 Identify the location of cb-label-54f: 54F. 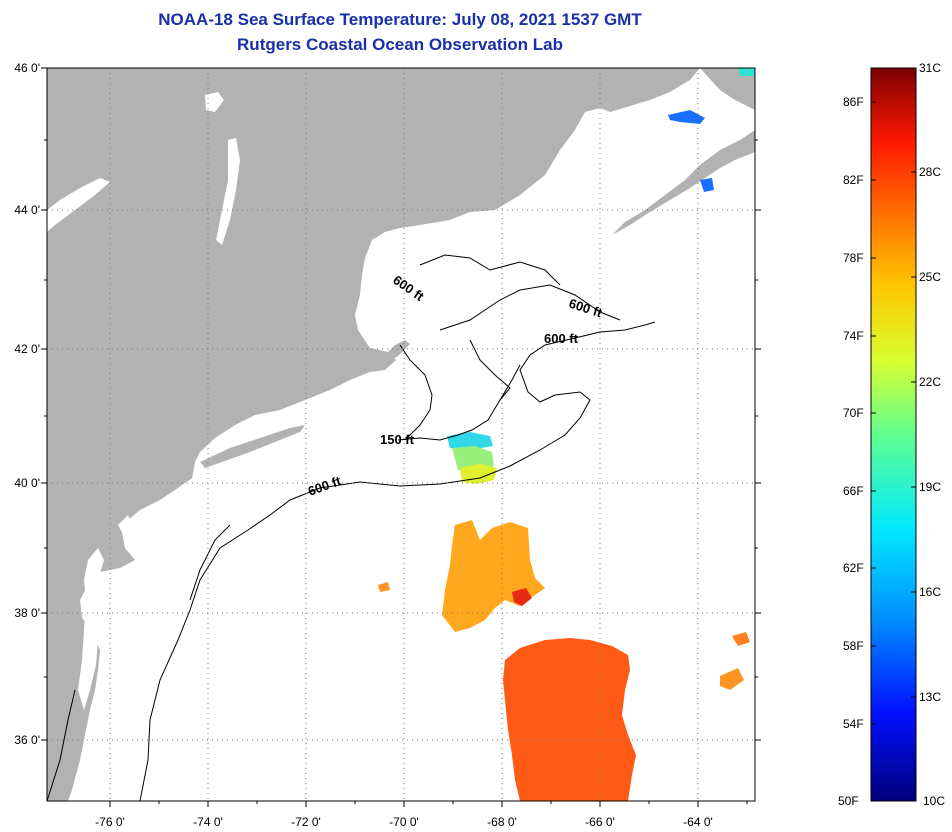
(853, 724).